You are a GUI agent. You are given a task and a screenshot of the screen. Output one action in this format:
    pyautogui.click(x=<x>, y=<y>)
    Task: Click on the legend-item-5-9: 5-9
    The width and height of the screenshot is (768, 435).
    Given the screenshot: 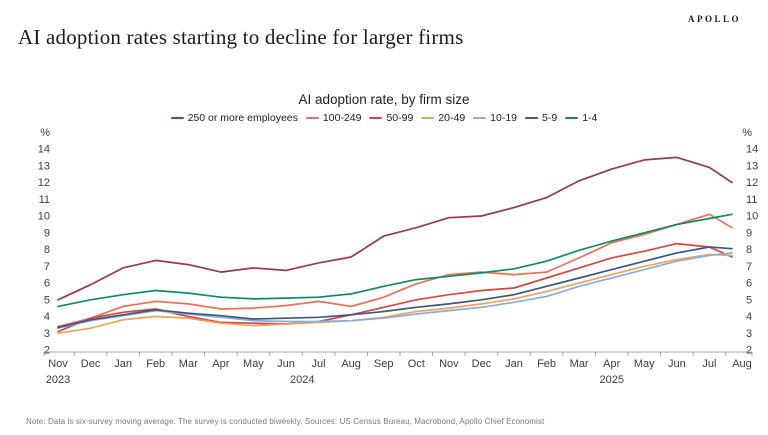 What is the action you would take?
    pyautogui.click(x=541, y=118)
    